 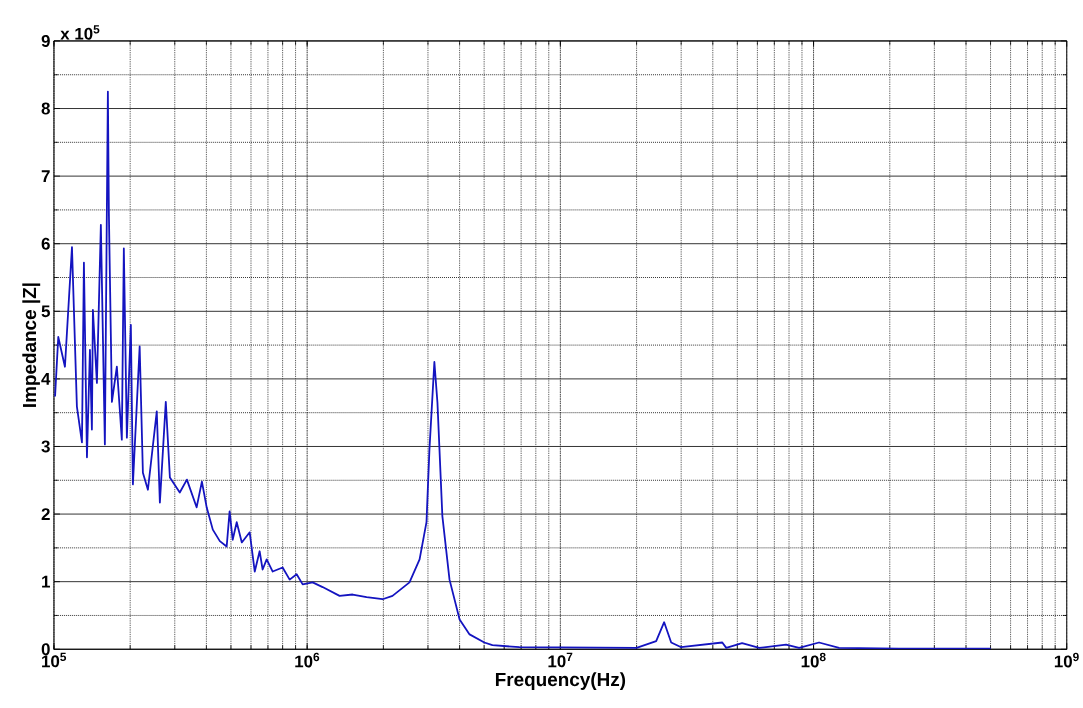 I want to click on y-tick-label: 3, so click(x=45, y=446).